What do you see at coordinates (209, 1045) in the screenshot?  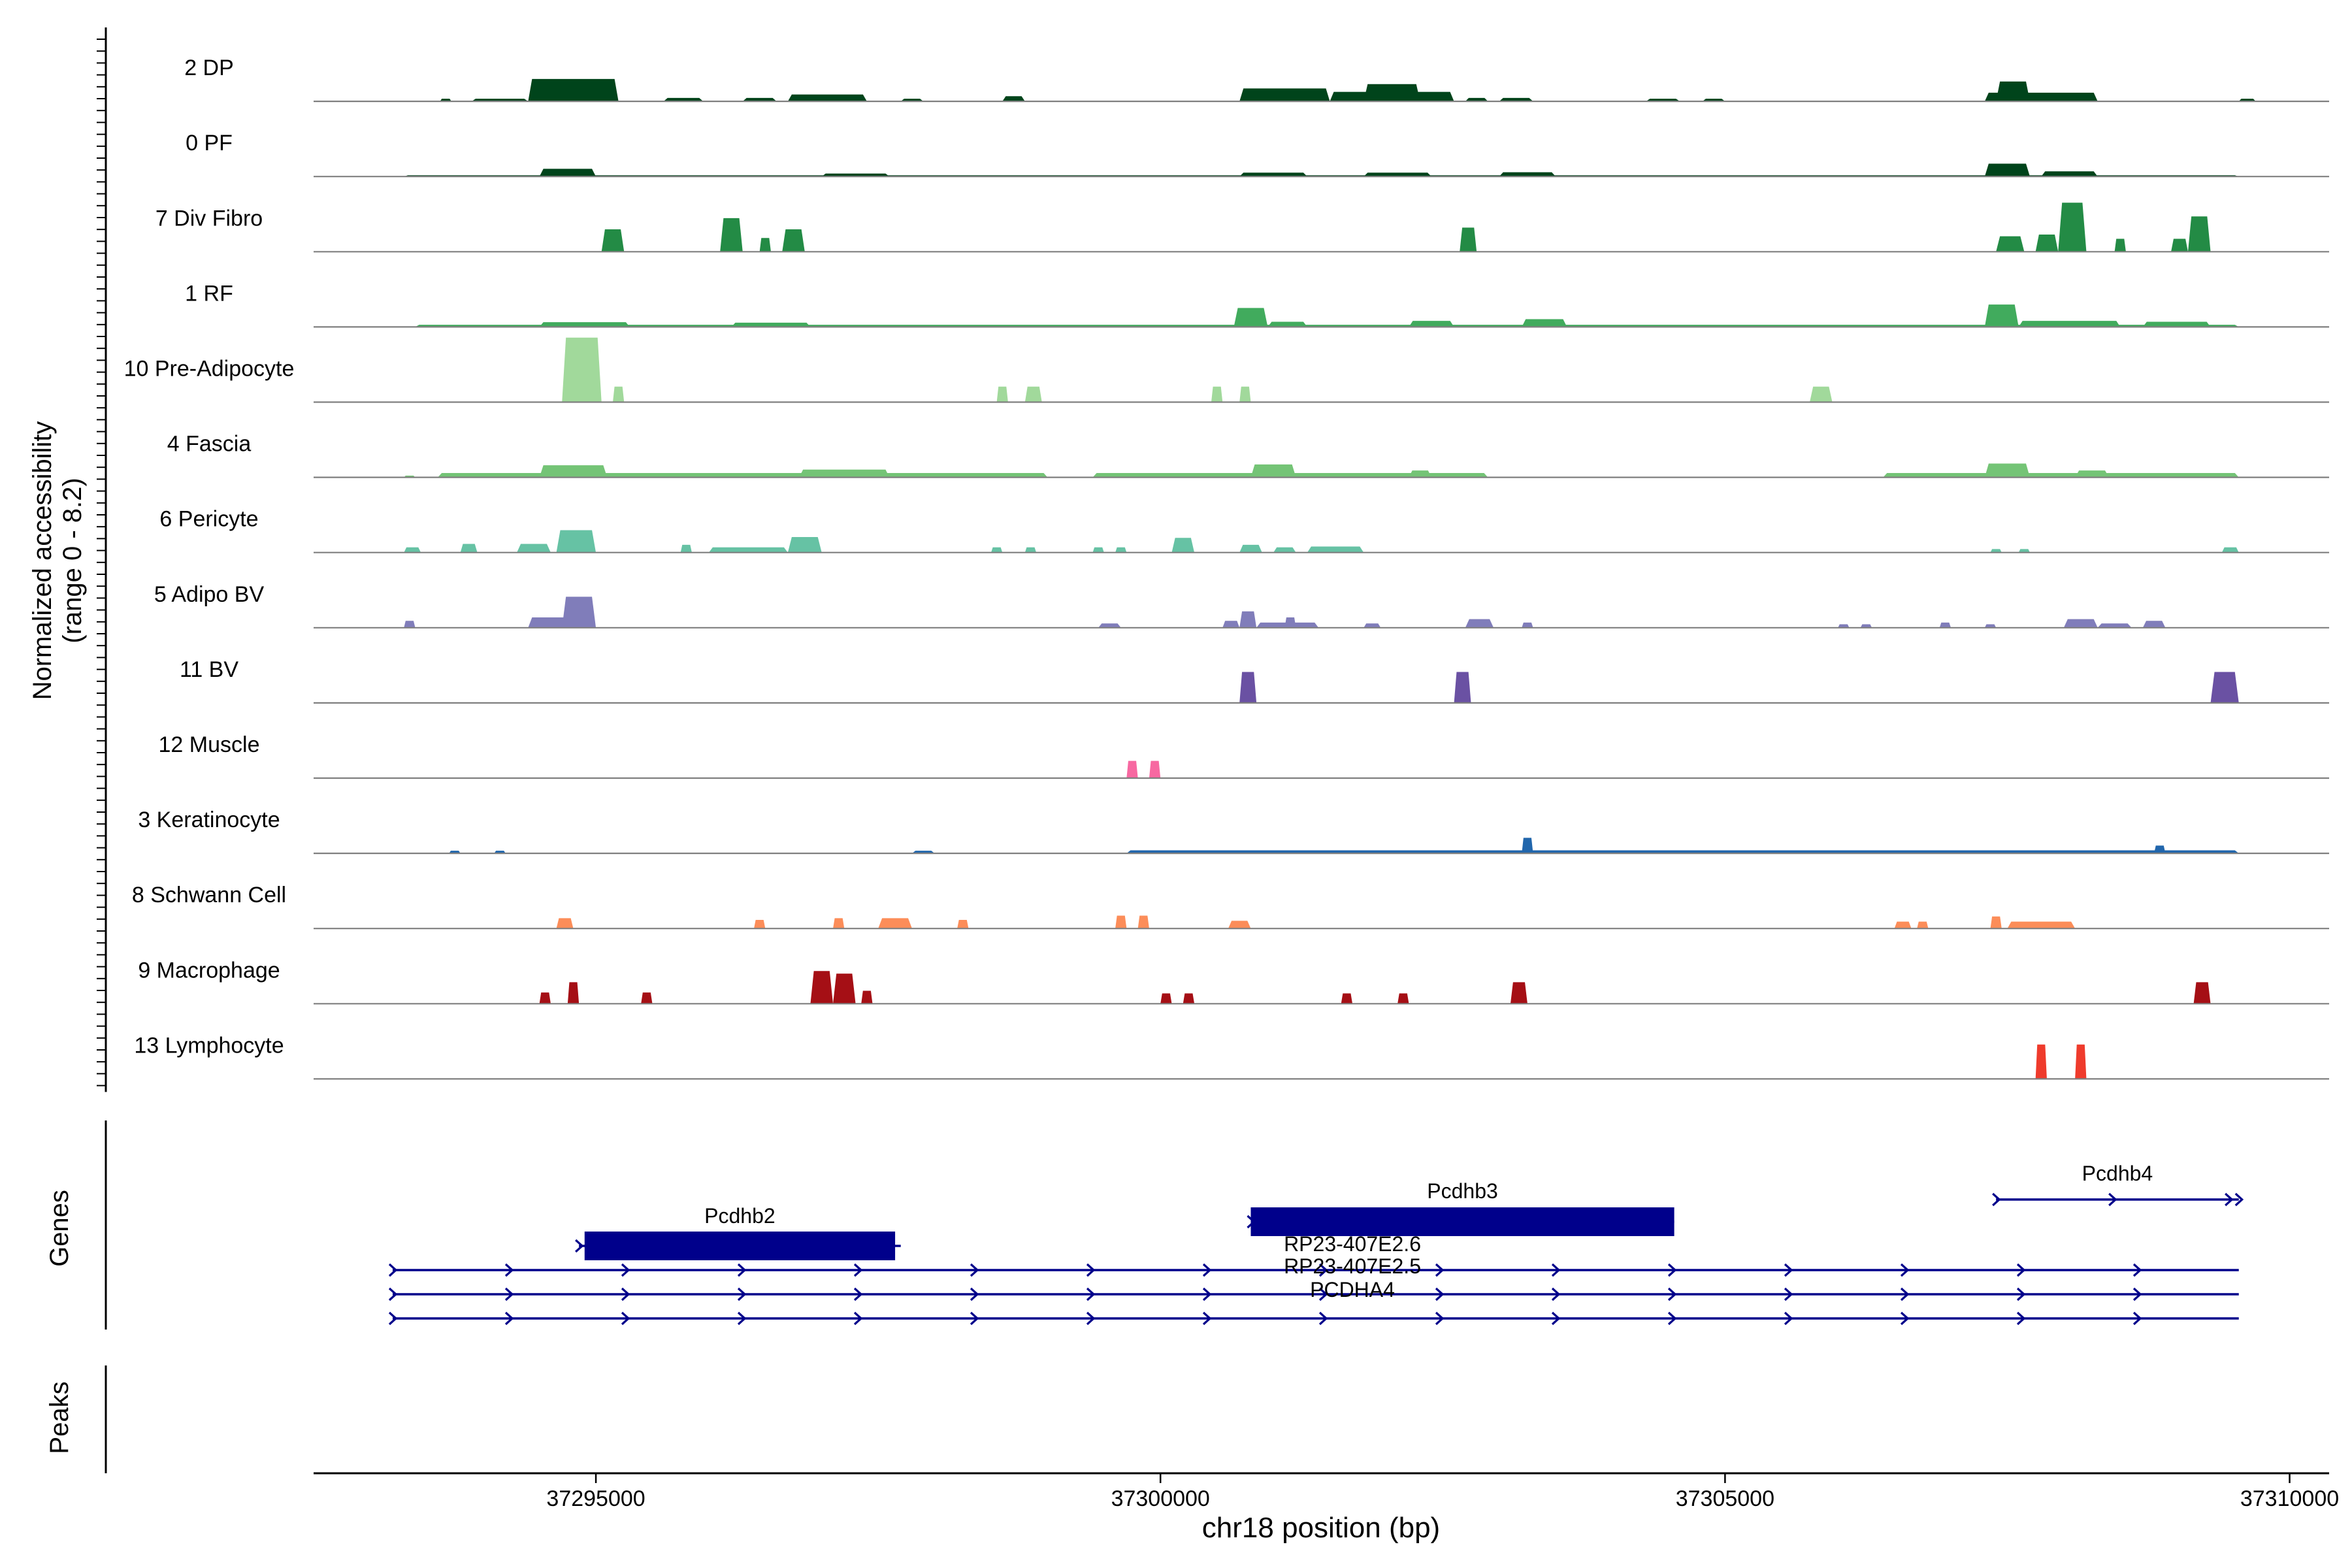 I see `track-label: 13 Lymphocyte` at bounding box center [209, 1045].